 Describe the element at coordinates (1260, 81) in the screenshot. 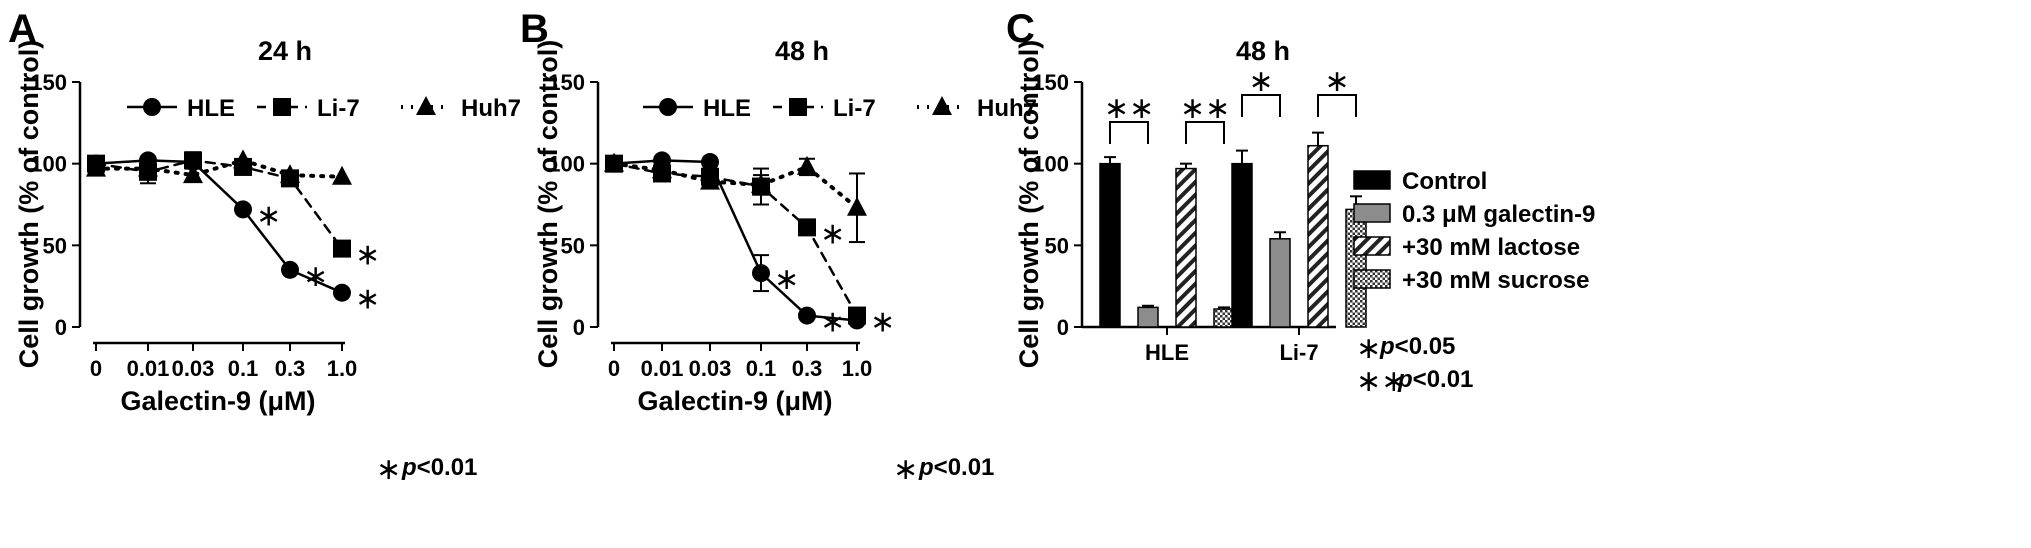

I see `significance-bracket-label: ∗` at that location.